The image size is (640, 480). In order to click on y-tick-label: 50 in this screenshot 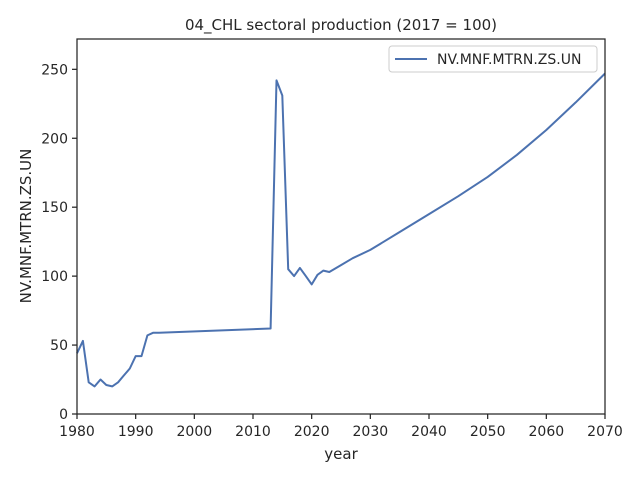, I will do `click(59, 346)`.